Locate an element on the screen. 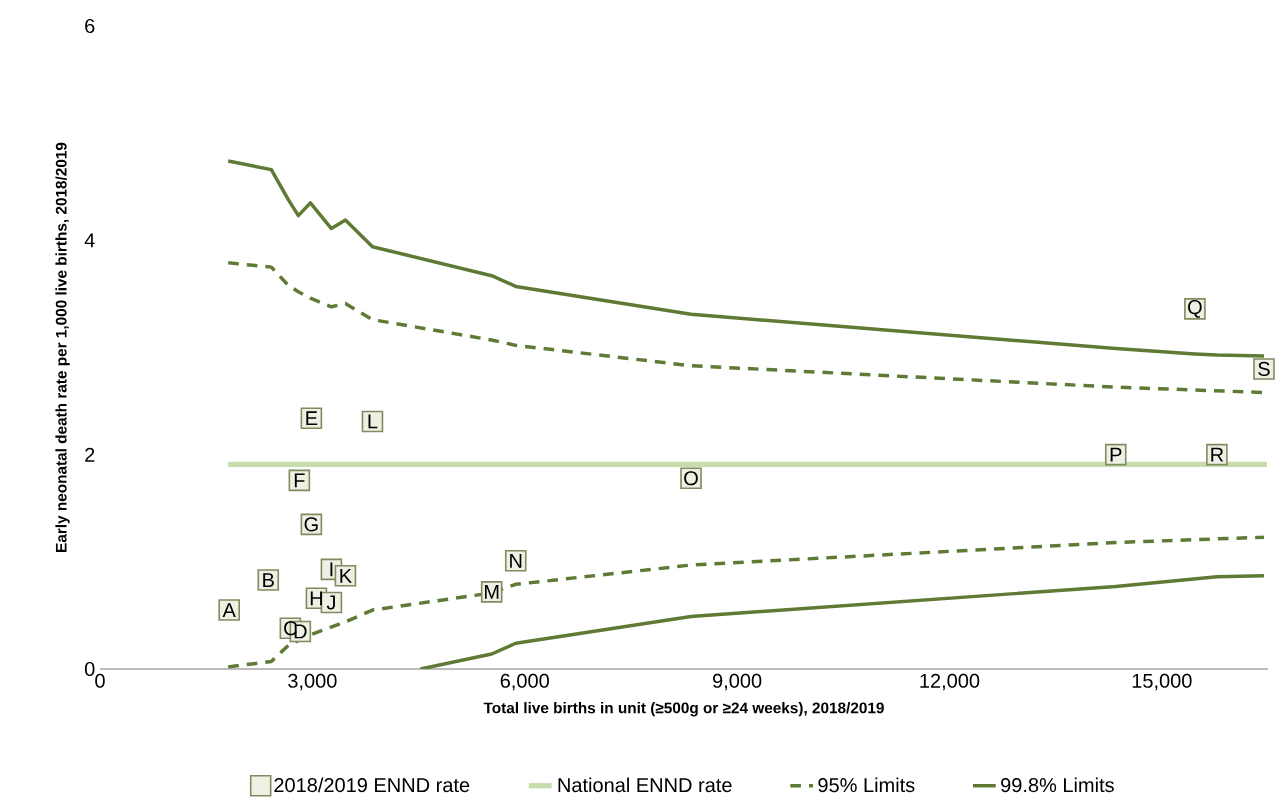 The image size is (1281, 804). y-axis-title: Early neonatal death rate per 1,000 live births, 2018/2019 is located at coordinates (62, 347).